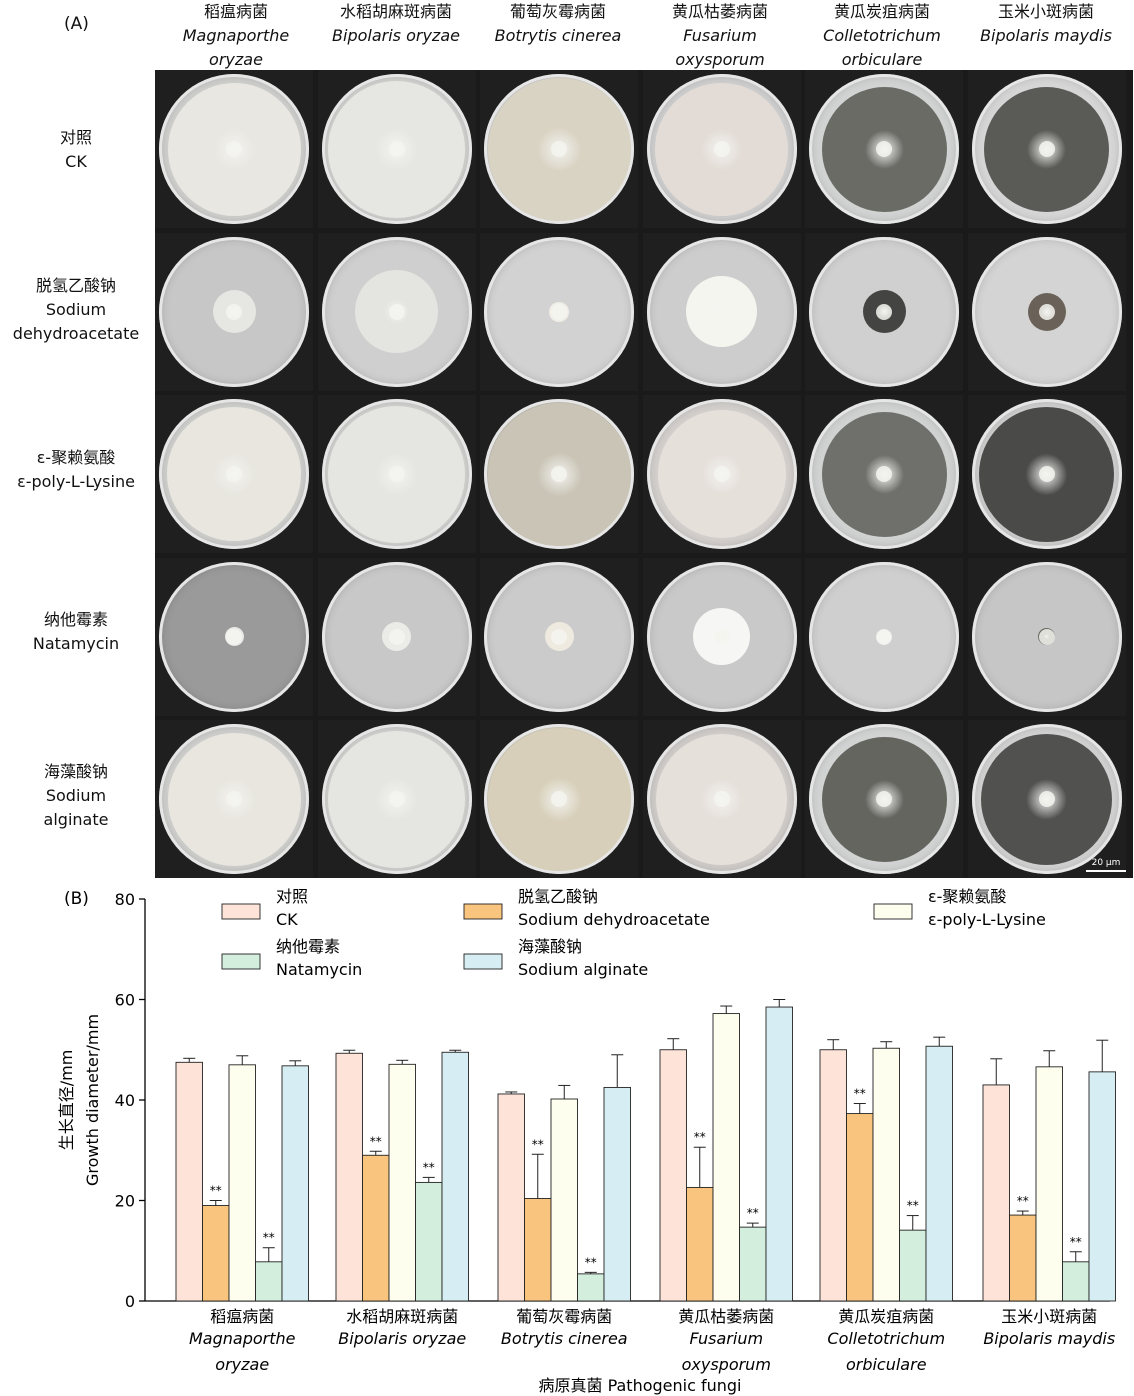 Image resolution: width=1134 pixels, height=1396 pixels. I want to click on column-header-0: 稻瘟病菌 Magnaporthe oryzae, so click(236, 36).